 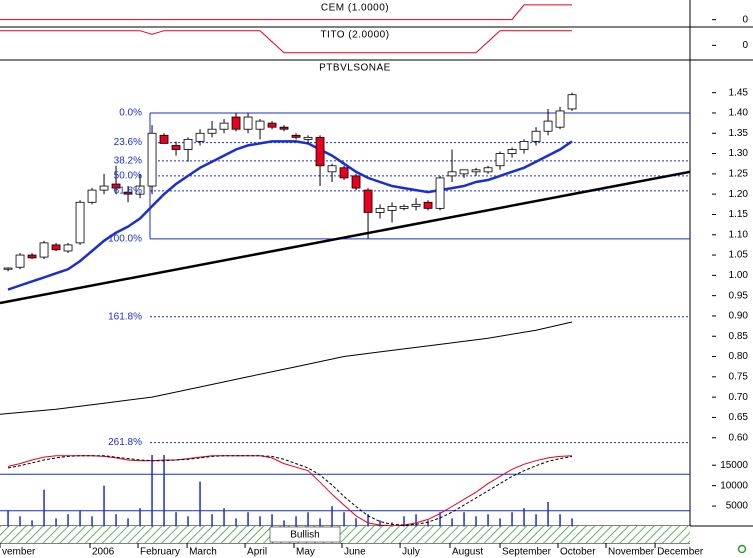 I want to click on signal-label: Bullish, so click(x=304, y=535).